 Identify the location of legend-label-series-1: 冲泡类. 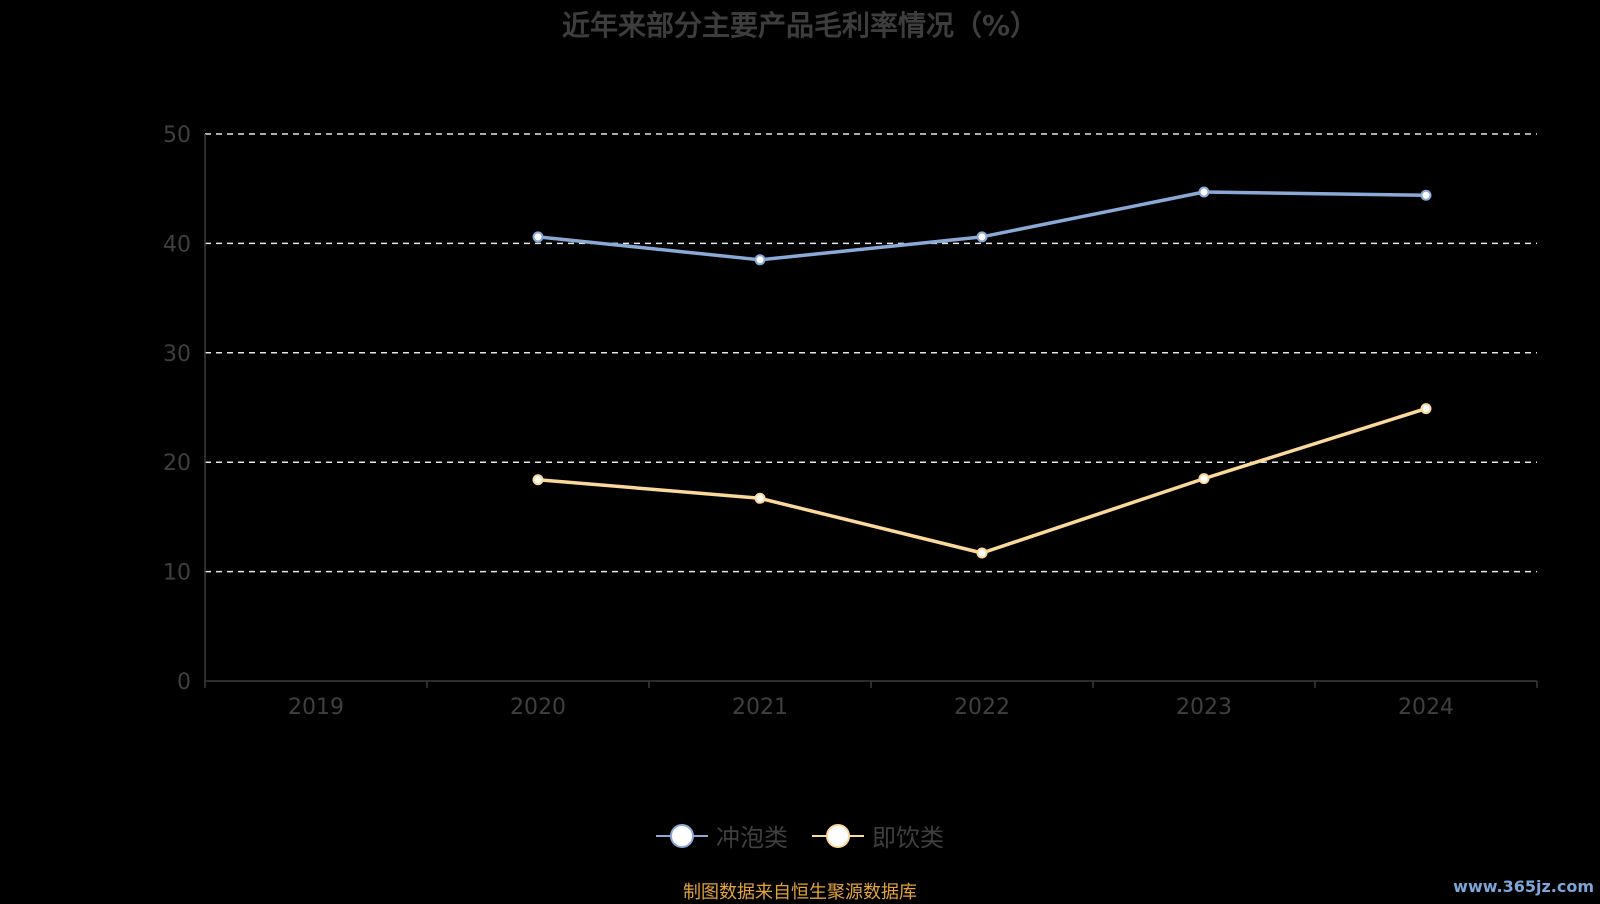
(752, 838).